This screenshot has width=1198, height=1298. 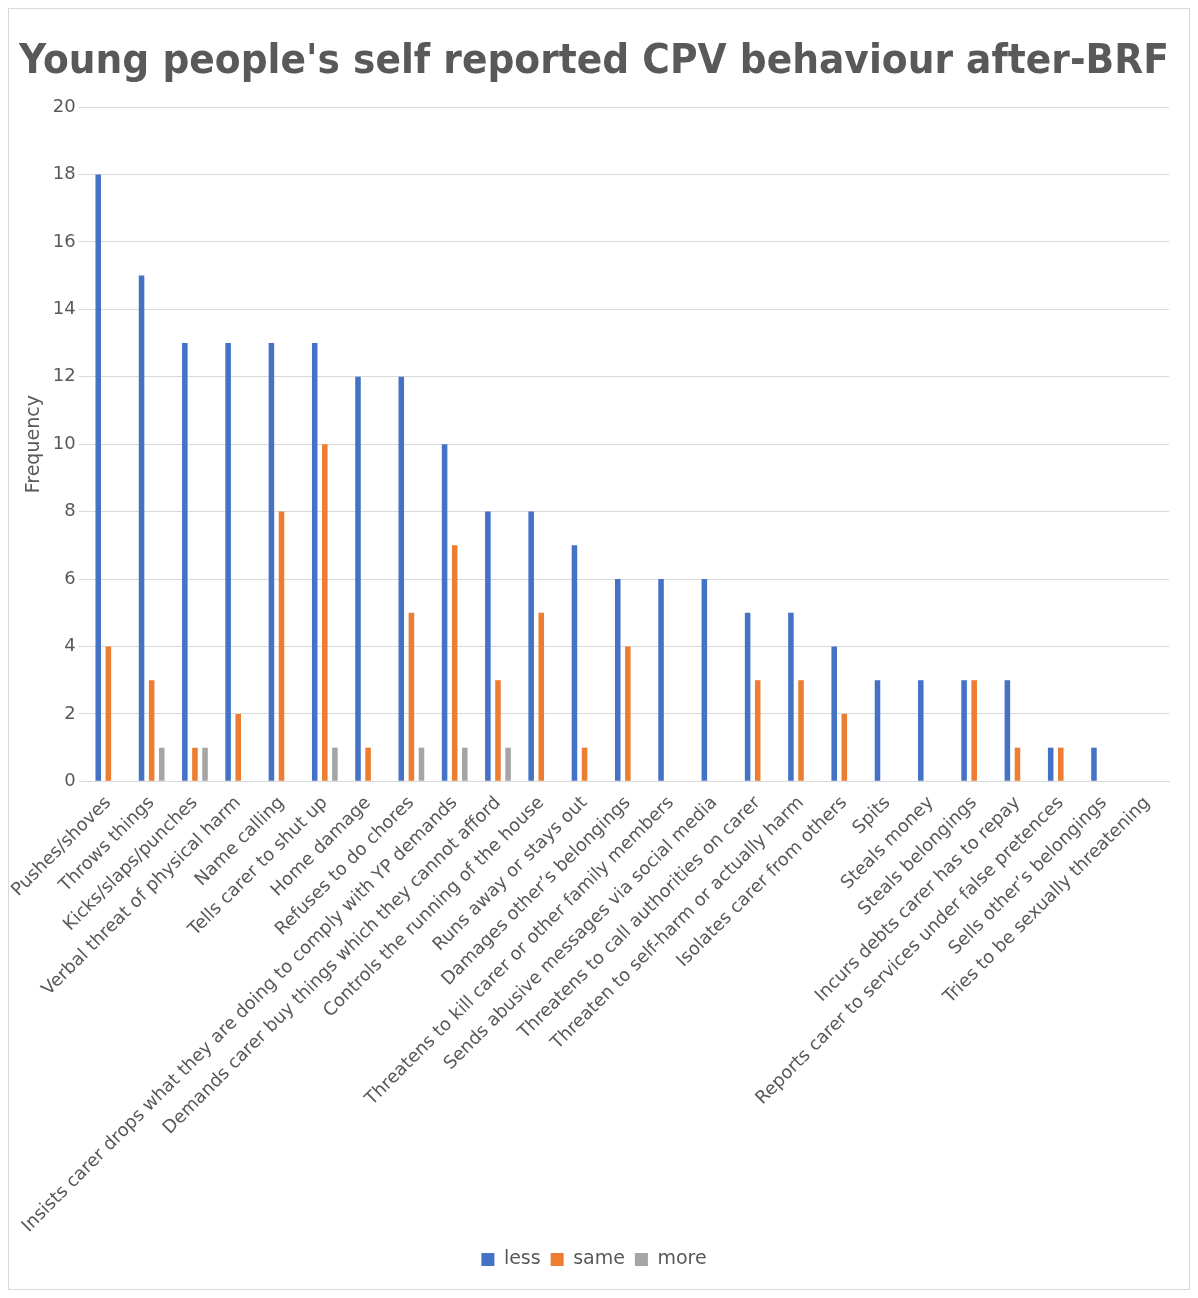 What do you see at coordinates (682, 1257) in the screenshot?
I see `legend-label: more` at bounding box center [682, 1257].